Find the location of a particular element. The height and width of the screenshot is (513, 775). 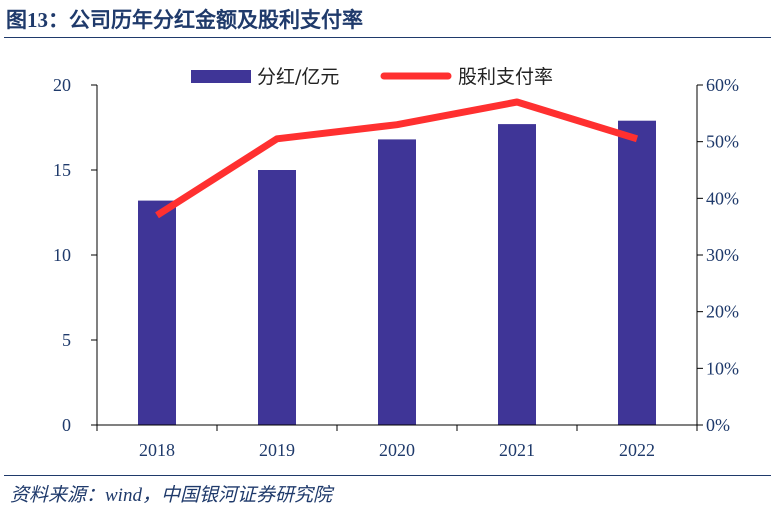

right-tick-label: 40% is located at coordinates (722, 198).